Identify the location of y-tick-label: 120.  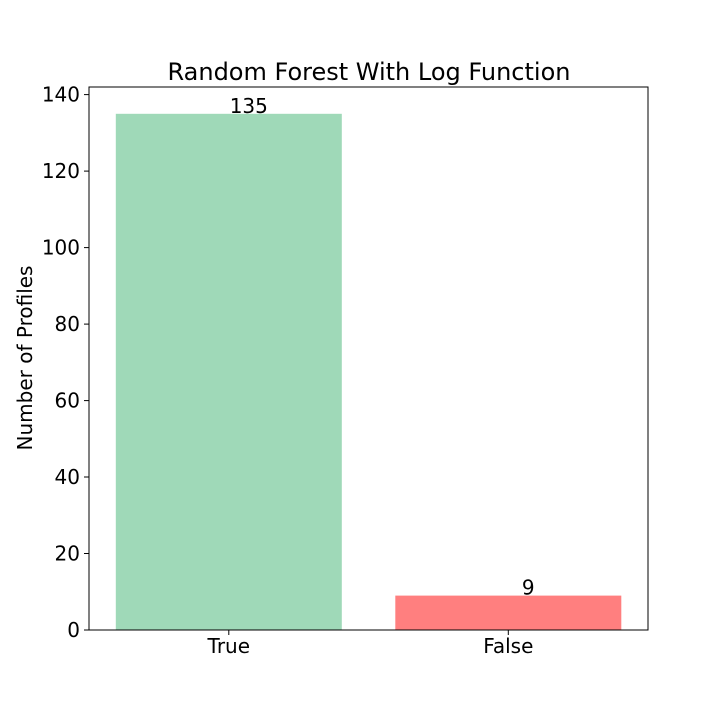
(61, 171).